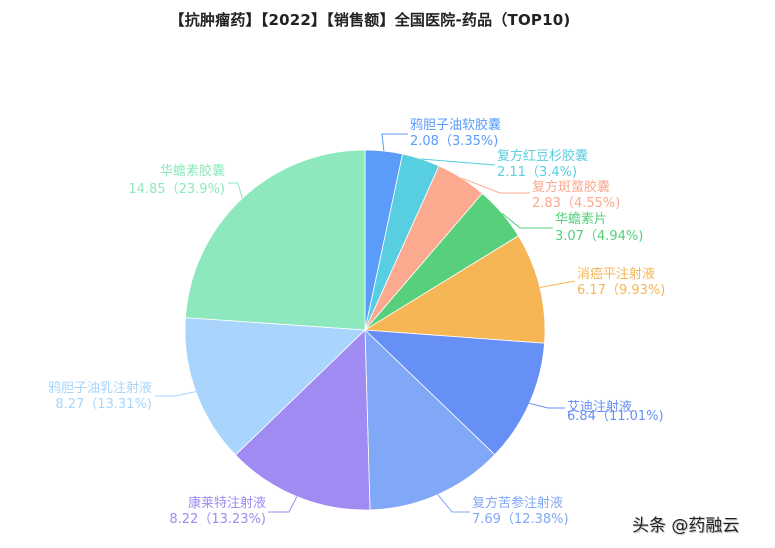  I want to click on slice-value-label: 8.27（13.31%), so click(103, 404).